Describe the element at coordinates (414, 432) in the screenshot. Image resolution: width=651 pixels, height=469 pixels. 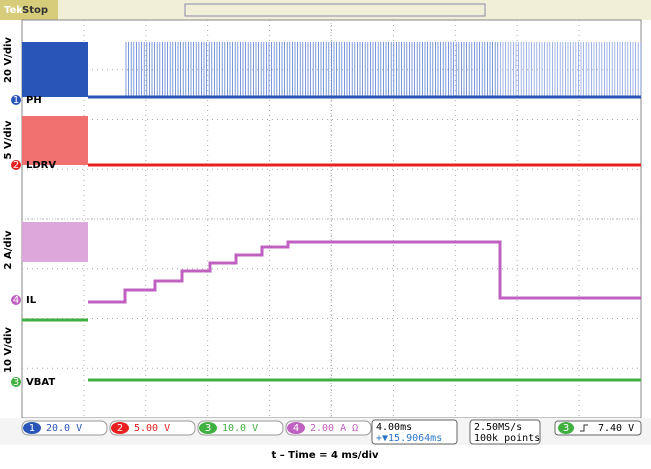
I see `timebase-box` at that location.